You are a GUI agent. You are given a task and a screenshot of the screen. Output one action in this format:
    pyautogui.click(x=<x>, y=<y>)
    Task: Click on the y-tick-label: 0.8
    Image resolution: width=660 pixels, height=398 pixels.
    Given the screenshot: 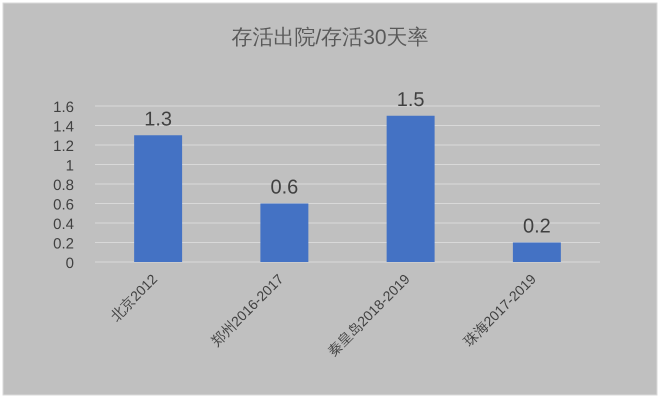 What is the action you would take?
    pyautogui.click(x=63, y=185)
    